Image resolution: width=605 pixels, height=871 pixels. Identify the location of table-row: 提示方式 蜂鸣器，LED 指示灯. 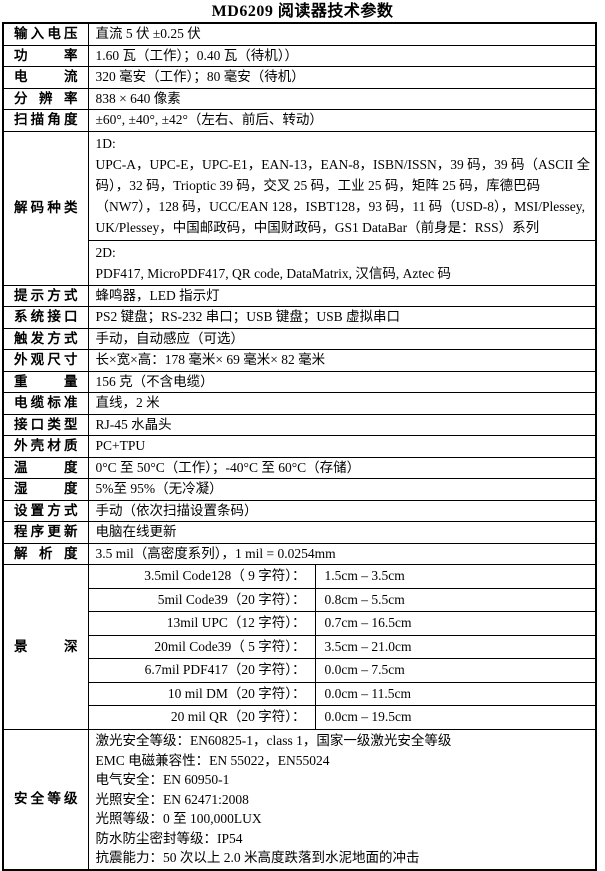
(299, 296).